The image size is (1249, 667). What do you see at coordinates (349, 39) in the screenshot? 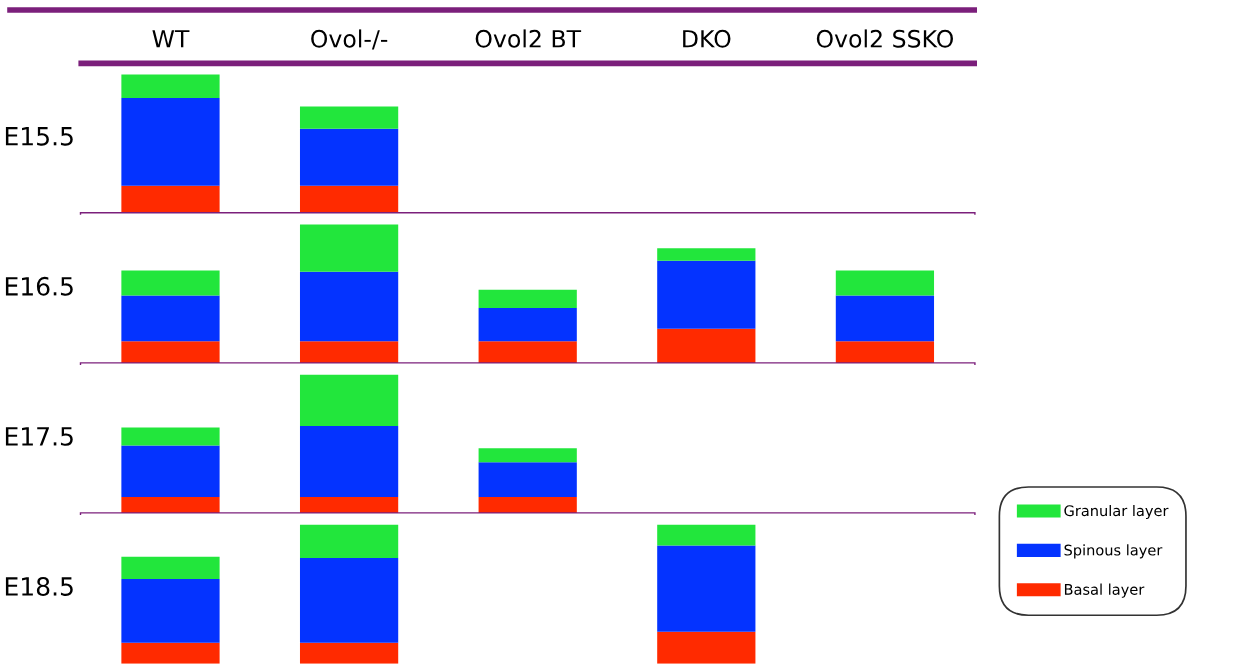
I see `x-tick-label: Ovol-/-` at bounding box center [349, 39].